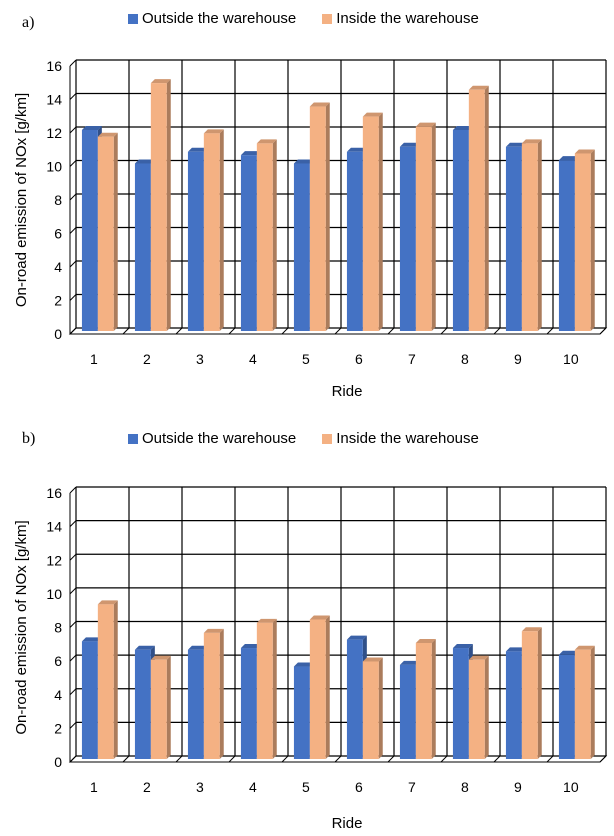 The image size is (614, 836). I want to click on y-tick-label: 12, so click(54, 560).